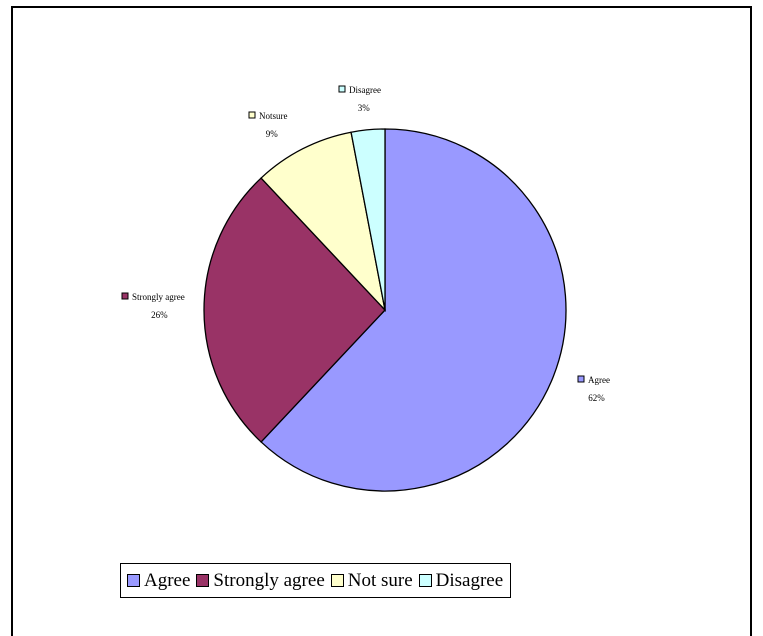 The height and width of the screenshot is (636, 763). Describe the element at coordinates (469, 580) in the screenshot. I see `legend-label-disagree: Disagree` at that location.